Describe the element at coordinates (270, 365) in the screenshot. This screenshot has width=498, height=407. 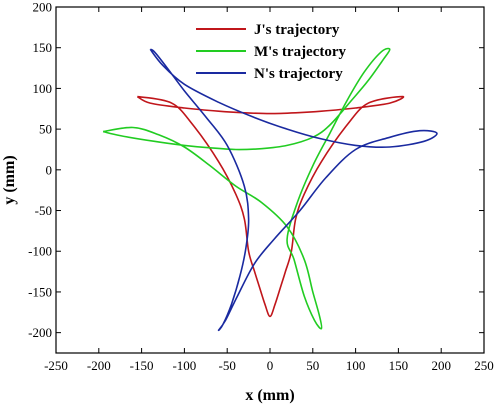
I see `x-tick-label: 0` at that location.